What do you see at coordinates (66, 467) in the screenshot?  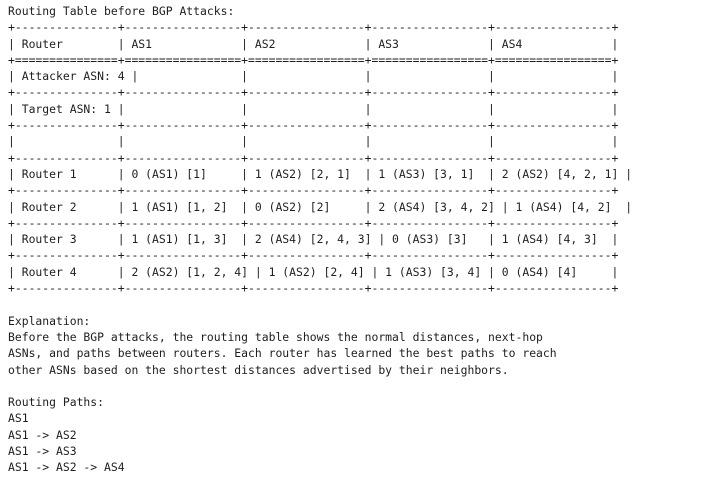 I see `routing-path-4: AS1 -> AS2 -> AS4` at bounding box center [66, 467].